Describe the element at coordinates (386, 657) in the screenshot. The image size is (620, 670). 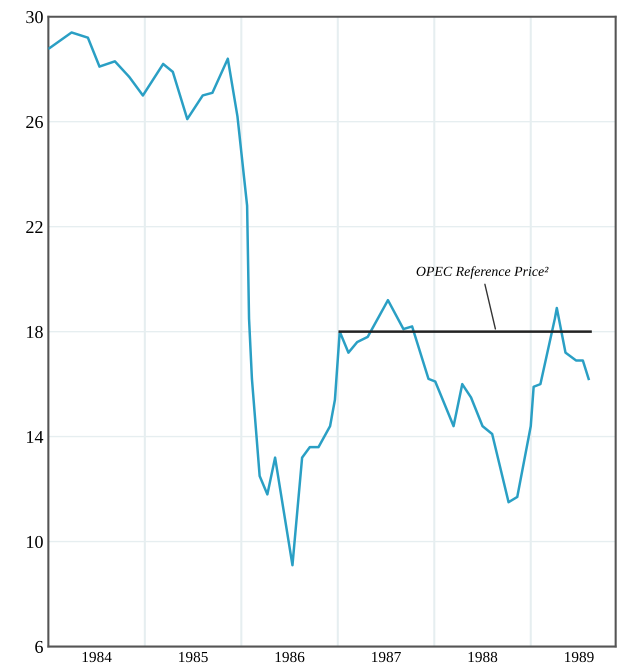
I see `x-tick-label: 1987` at that location.